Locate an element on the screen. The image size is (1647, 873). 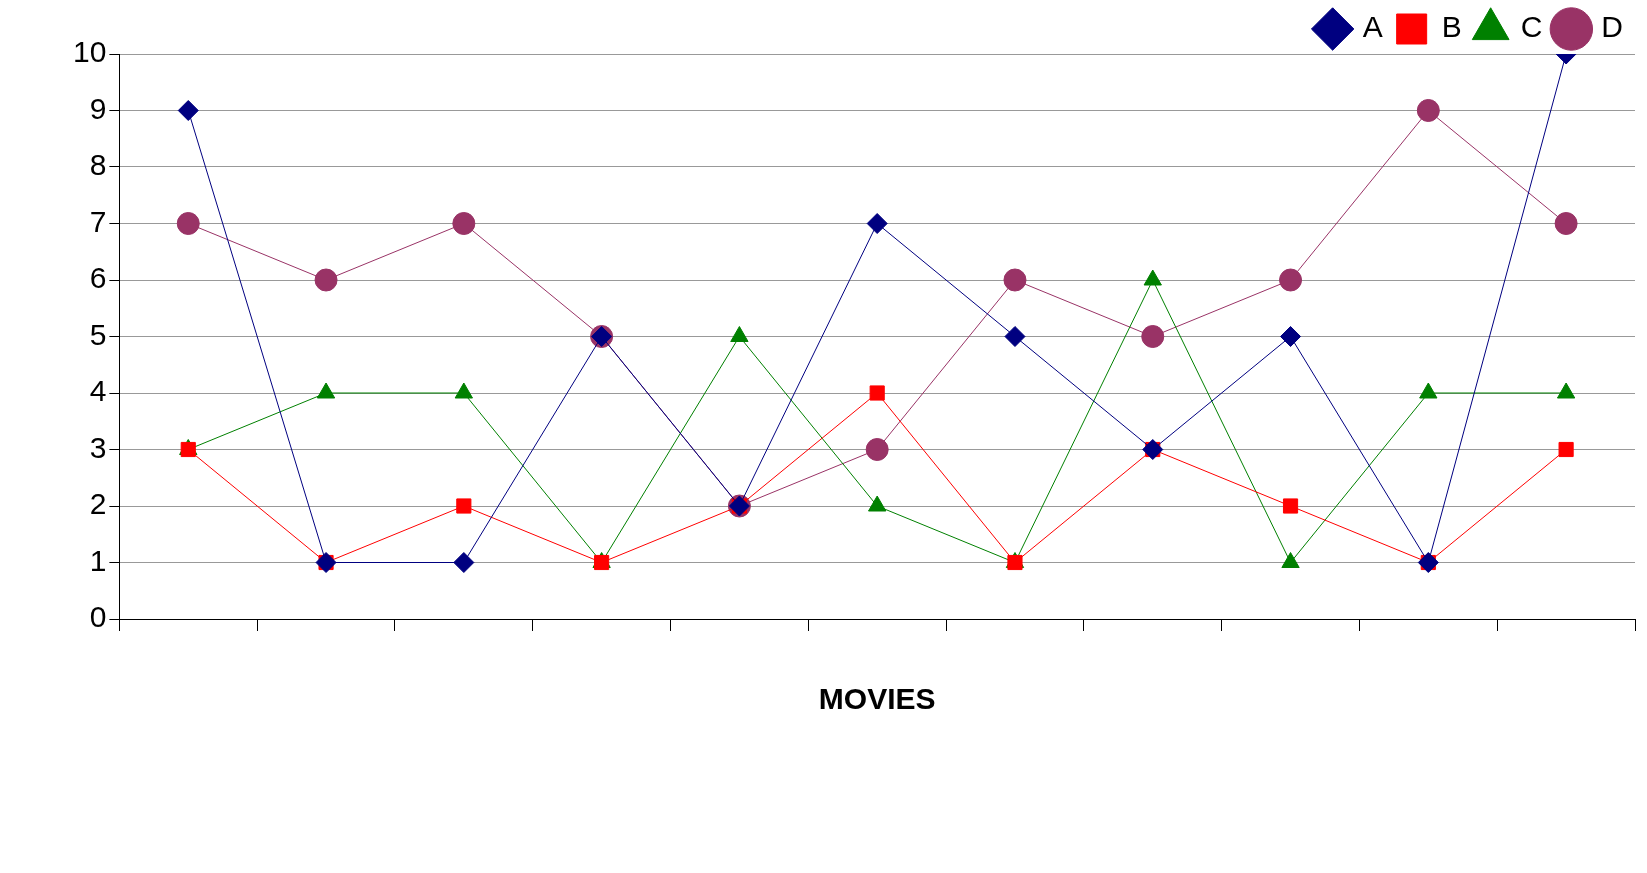
y-tick-label: 1 is located at coordinates (98, 560).